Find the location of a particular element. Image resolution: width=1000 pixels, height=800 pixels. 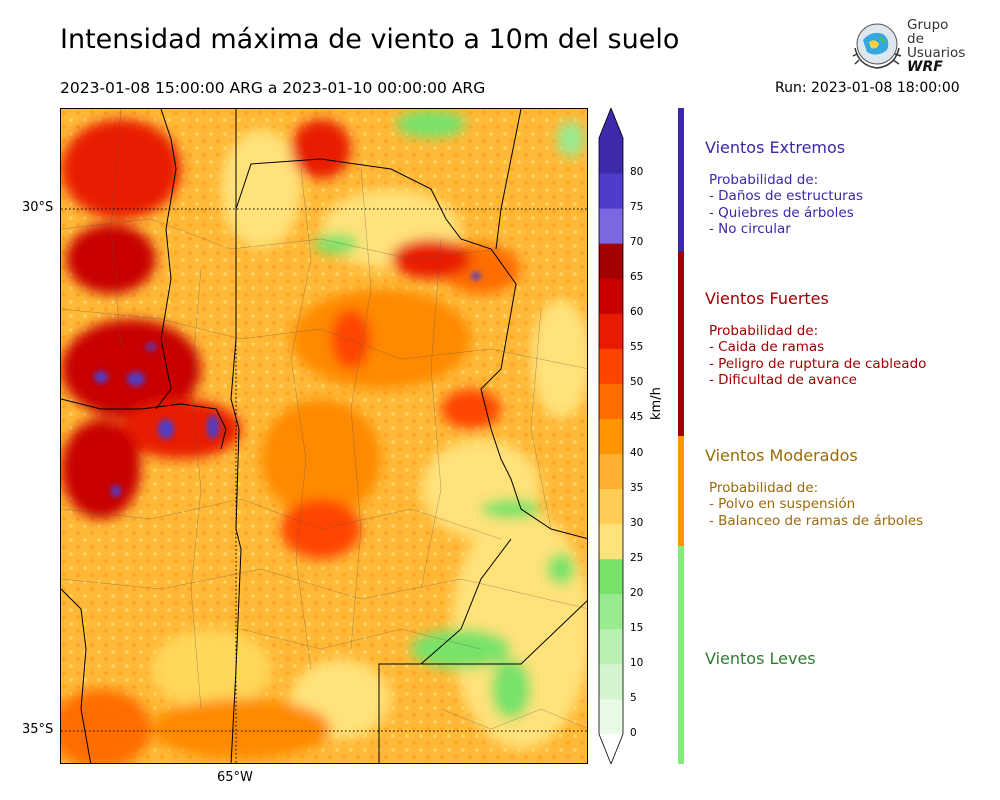

logo: Grupo de Usuarios WRF is located at coordinates (909, 46).